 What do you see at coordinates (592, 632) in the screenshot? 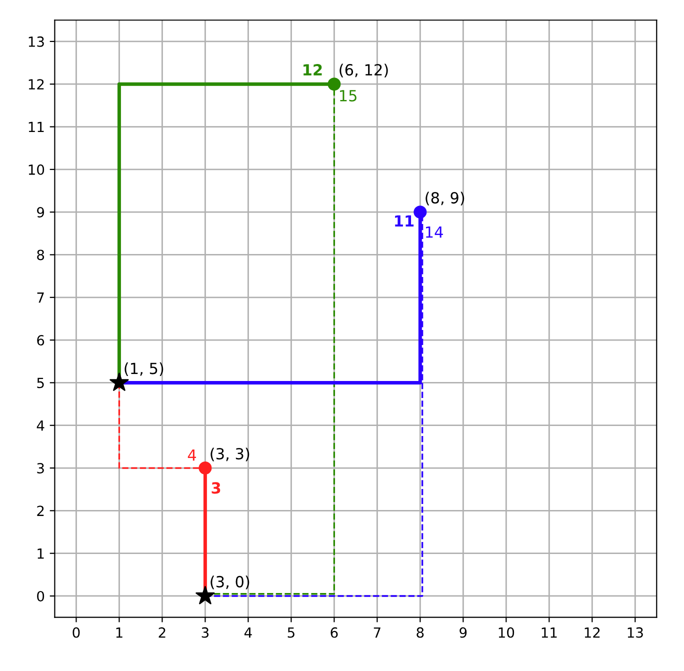
I see `x-tick-label: 12` at bounding box center [592, 632].